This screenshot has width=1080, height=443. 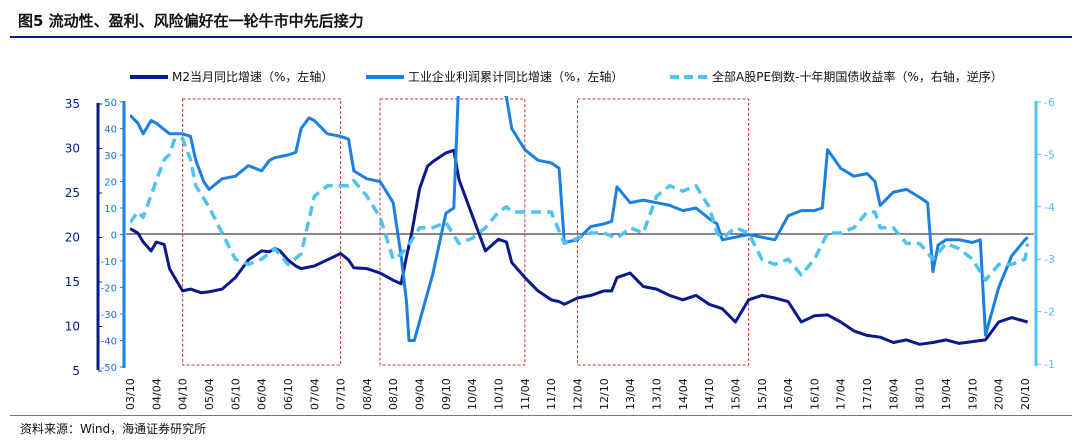 What do you see at coordinates (156, 394) in the screenshot?
I see `x-tick-label: 04/04` at bounding box center [156, 394].